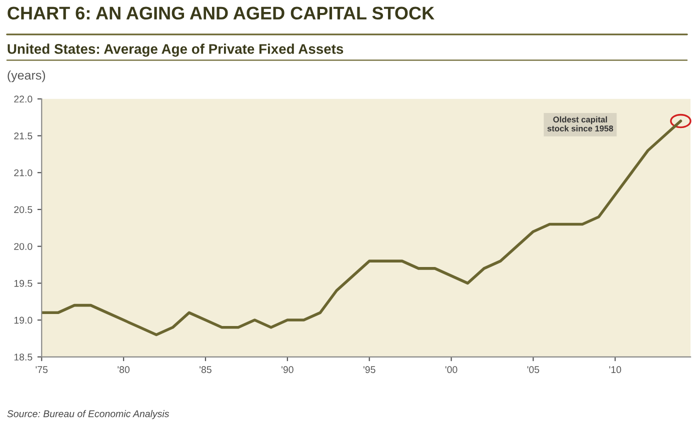 This screenshot has width=694, height=430. What do you see at coordinates (23, 357) in the screenshot?
I see `y-tick-label: 18.5` at bounding box center [23, 357].